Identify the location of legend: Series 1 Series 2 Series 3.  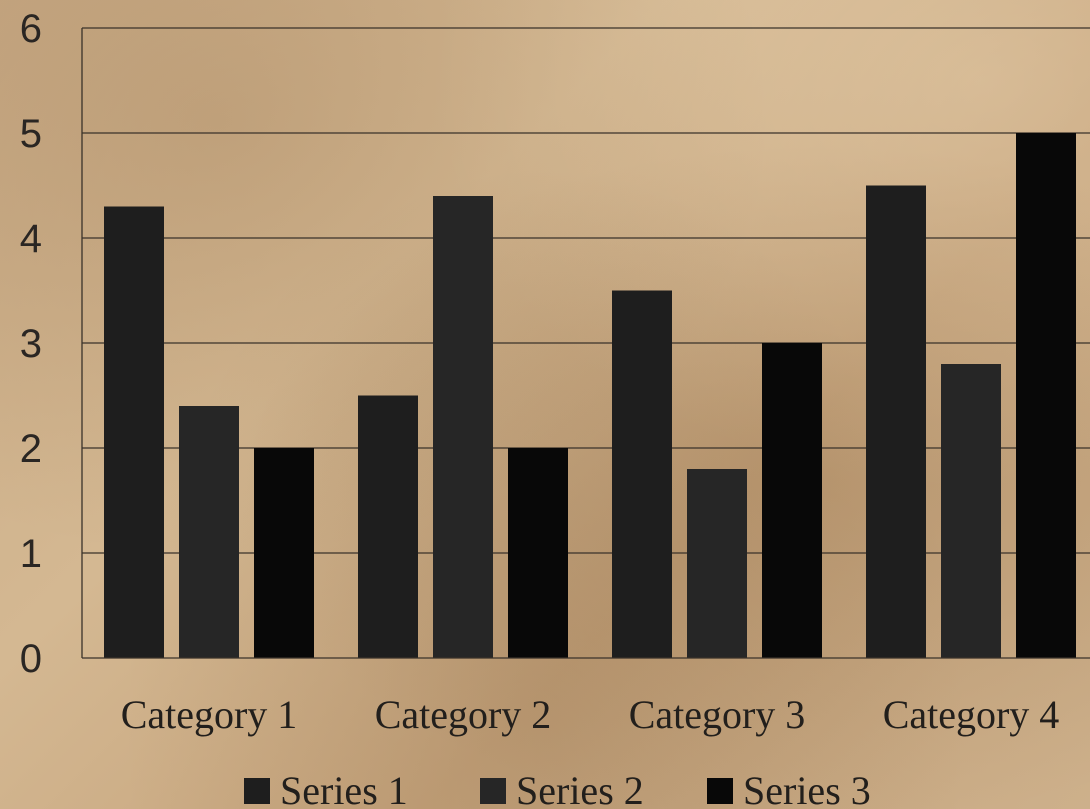
(557, 788).